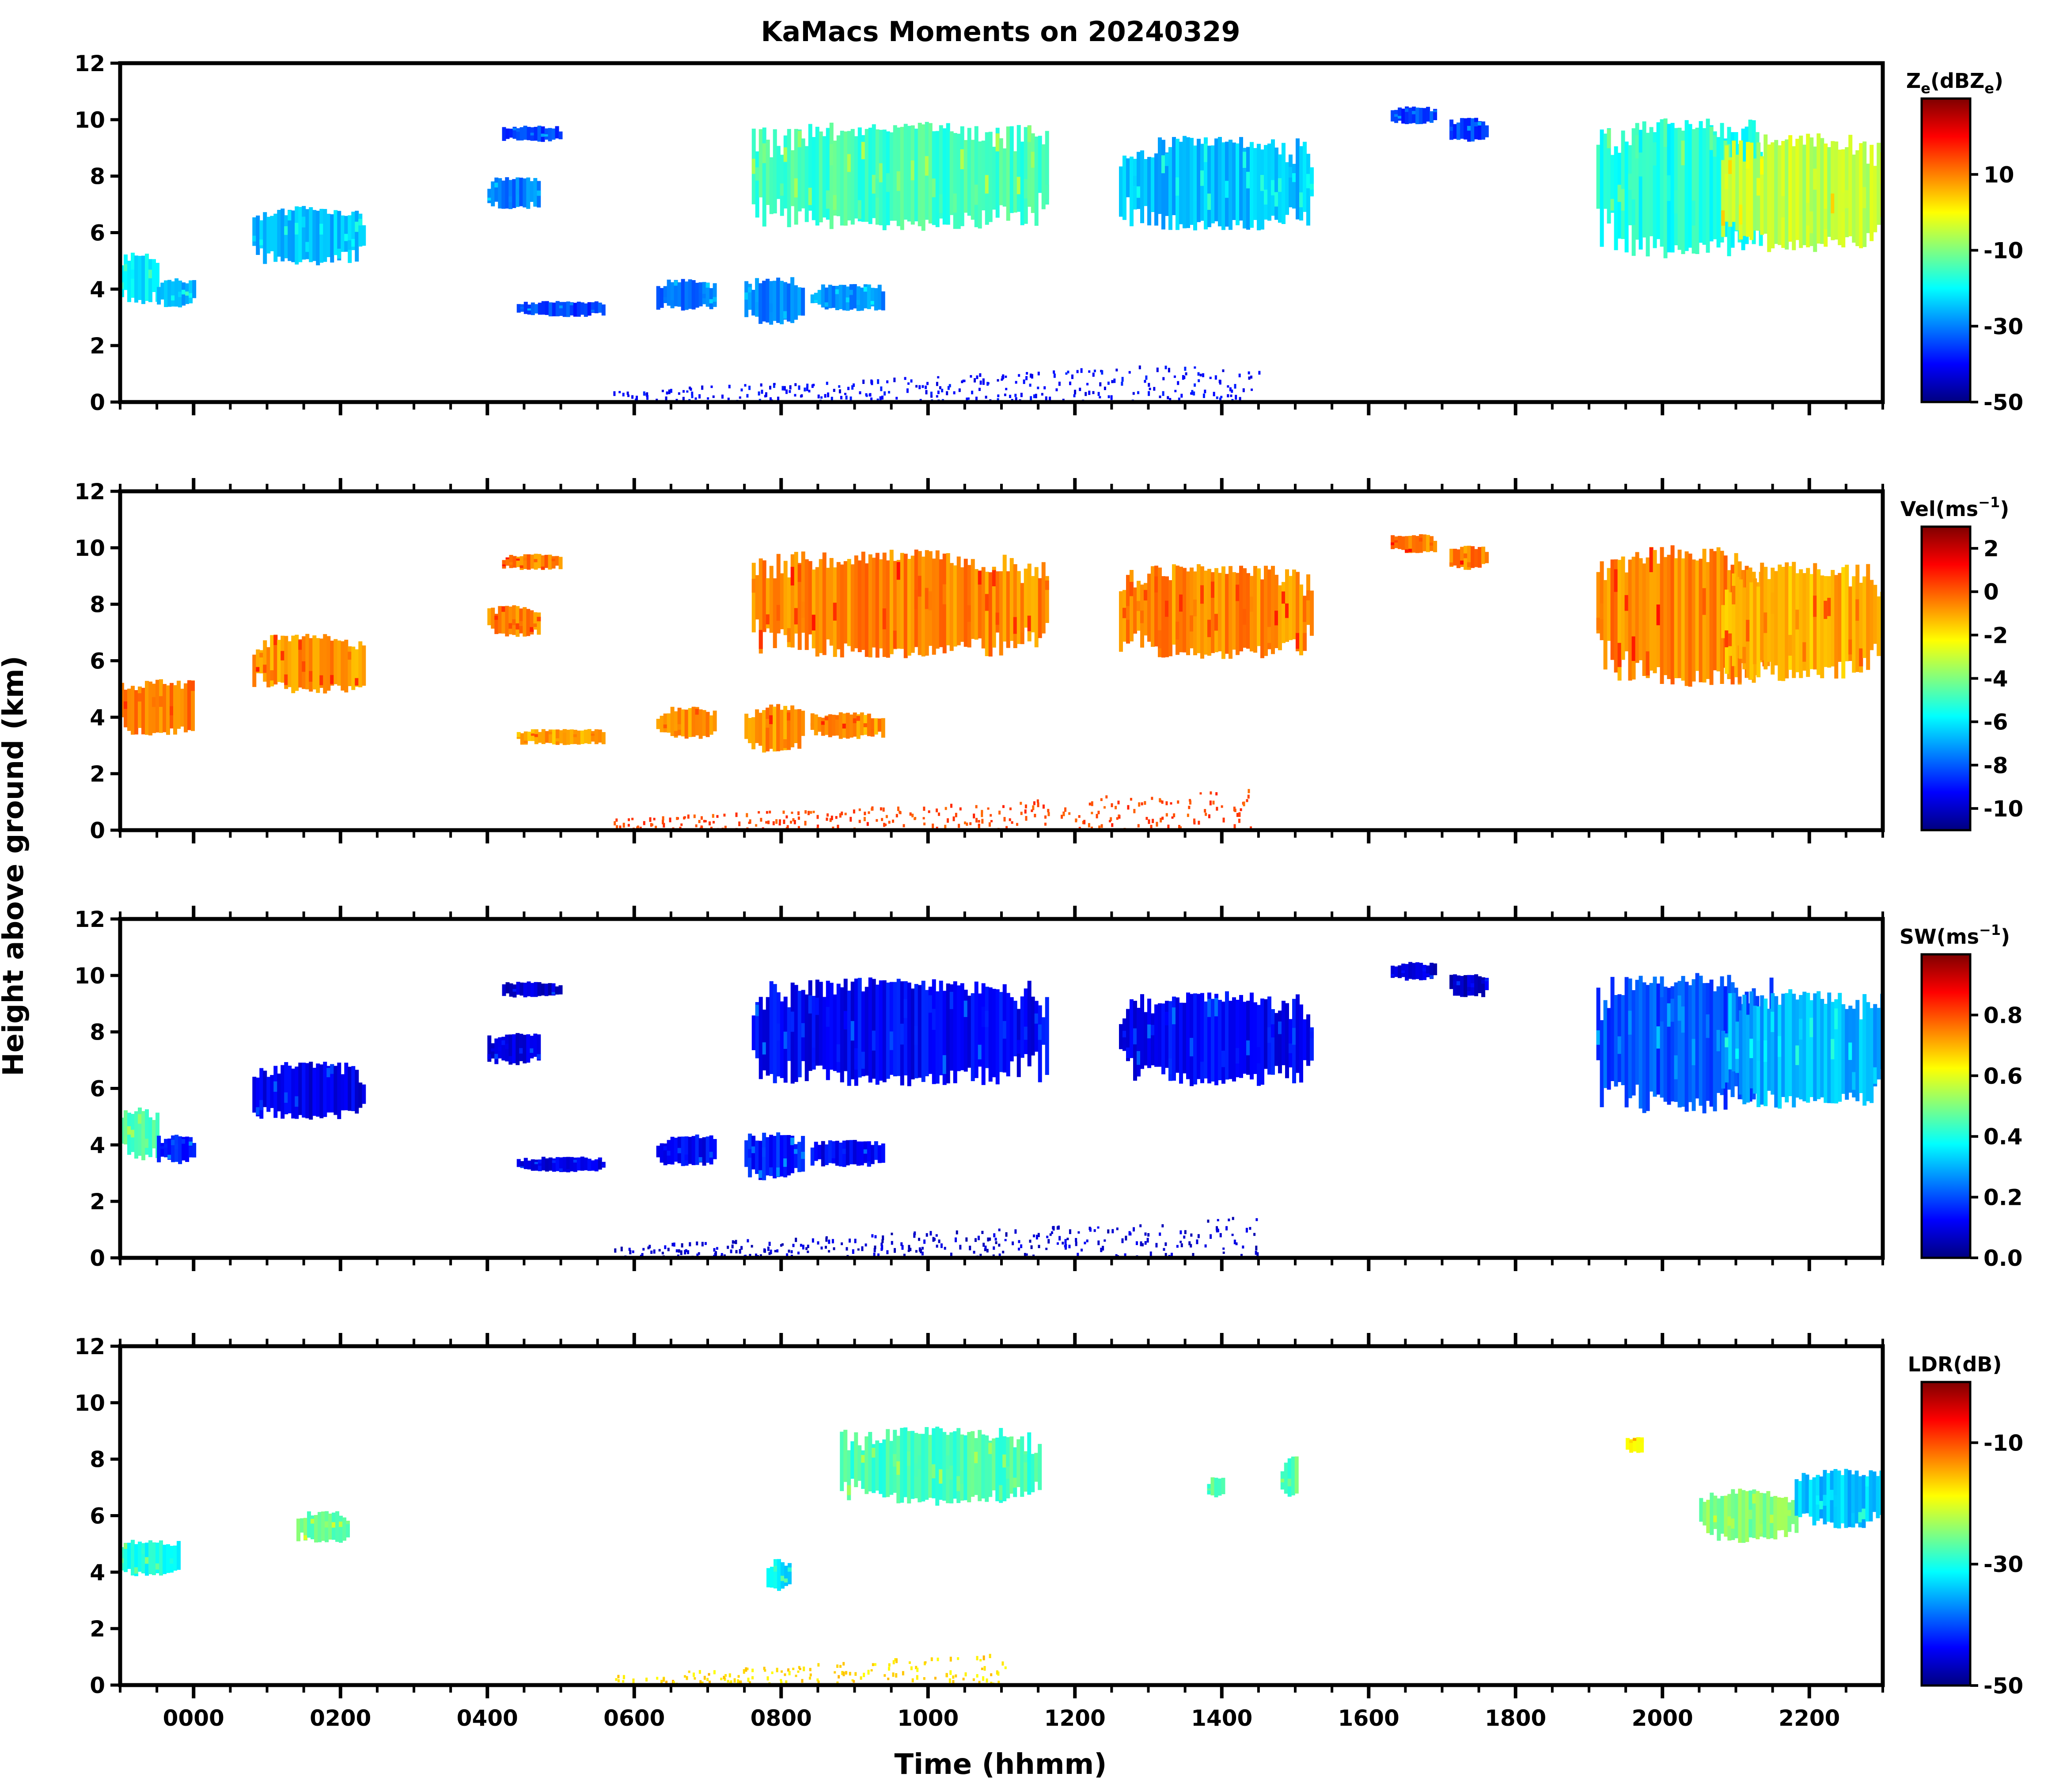 Image resolution: width=2063 pixels, height=1792 pixels. Describe the element at coordinates (1075, 1718) in the screenshot. I see `x-tick-label: 1200` at that location.